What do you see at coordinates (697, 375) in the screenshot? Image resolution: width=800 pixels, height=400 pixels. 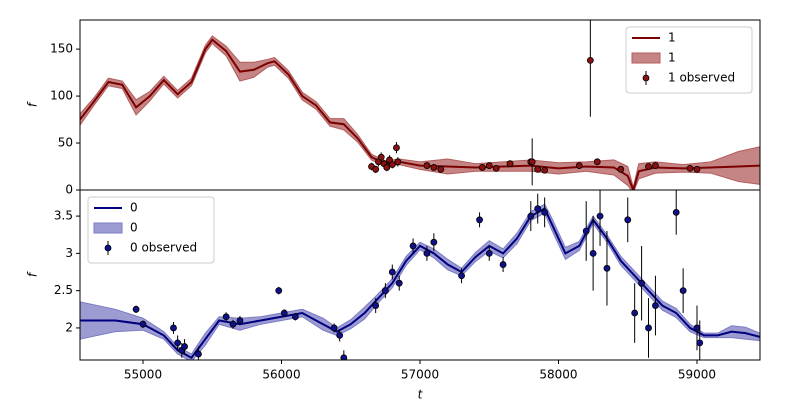 I see `x-tick-label: 59000` at bounding box center [697, 375].